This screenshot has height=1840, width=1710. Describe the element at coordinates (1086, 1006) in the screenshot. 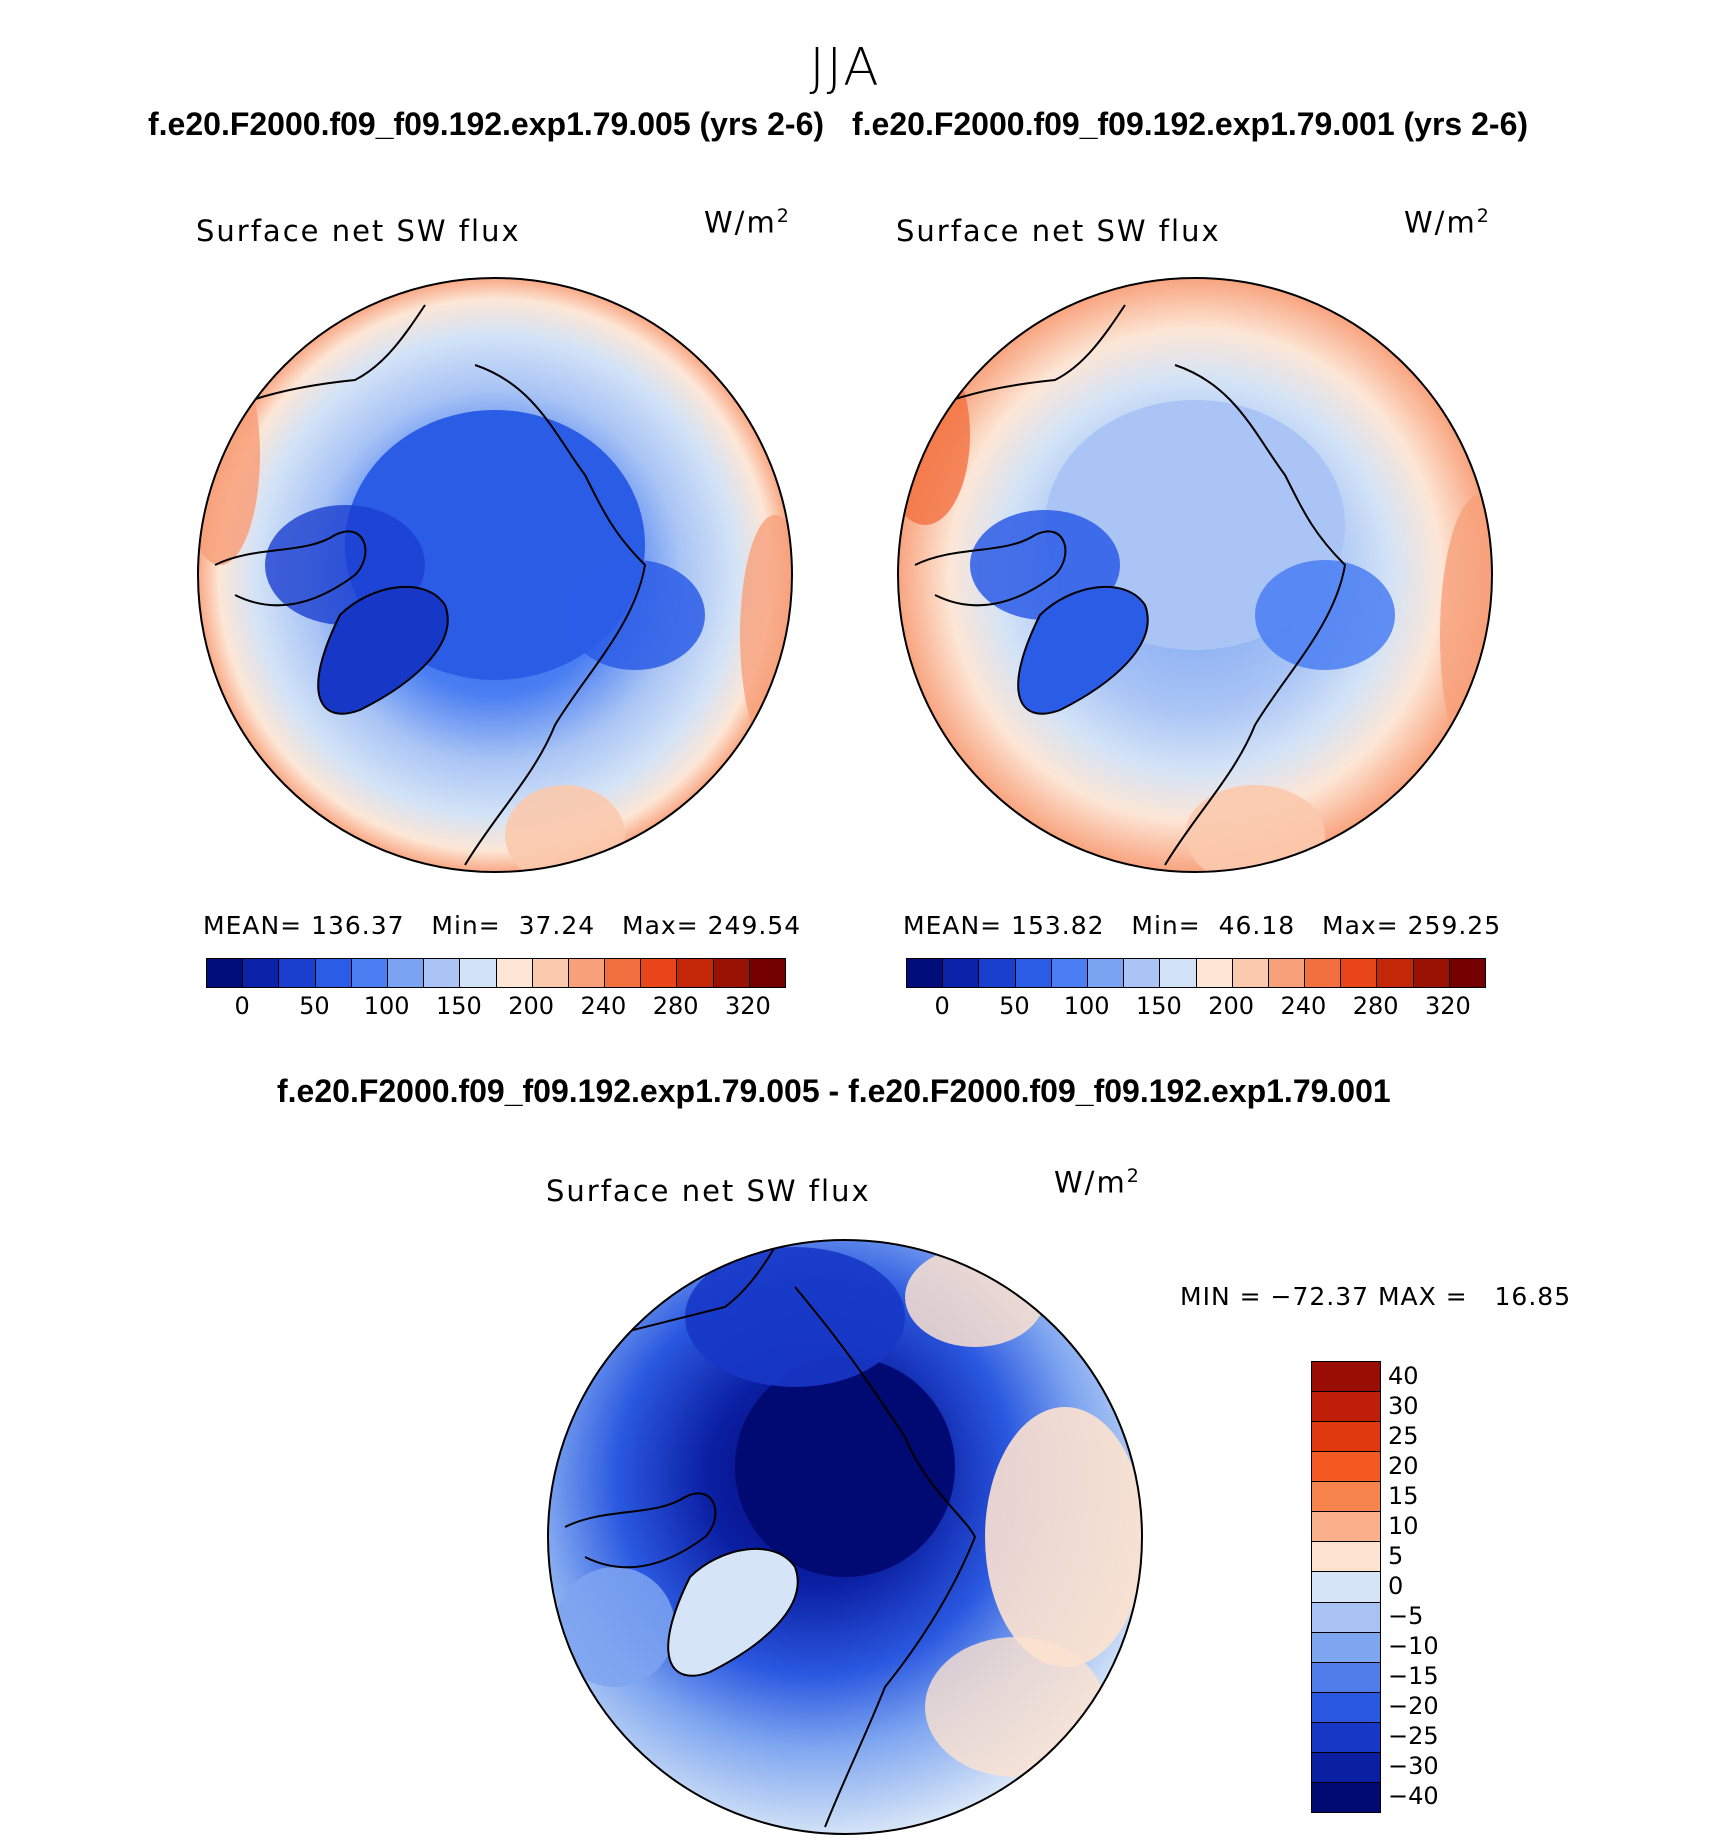

I see `panel2-colorbar-tick: 100` at that location.